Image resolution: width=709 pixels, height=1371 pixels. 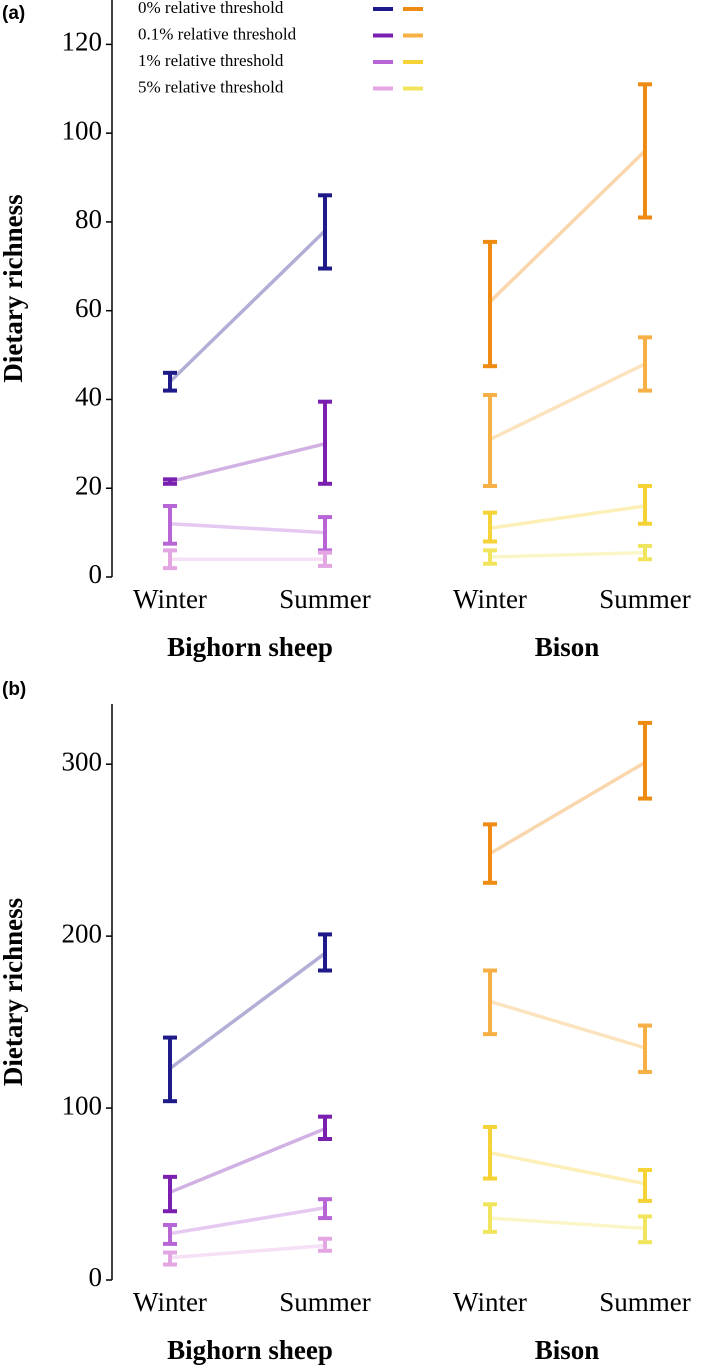 What do you see at coordinates (14, 689) in the screenshot?
I see `panel-label: (b)` at bounding box center [14, 689].